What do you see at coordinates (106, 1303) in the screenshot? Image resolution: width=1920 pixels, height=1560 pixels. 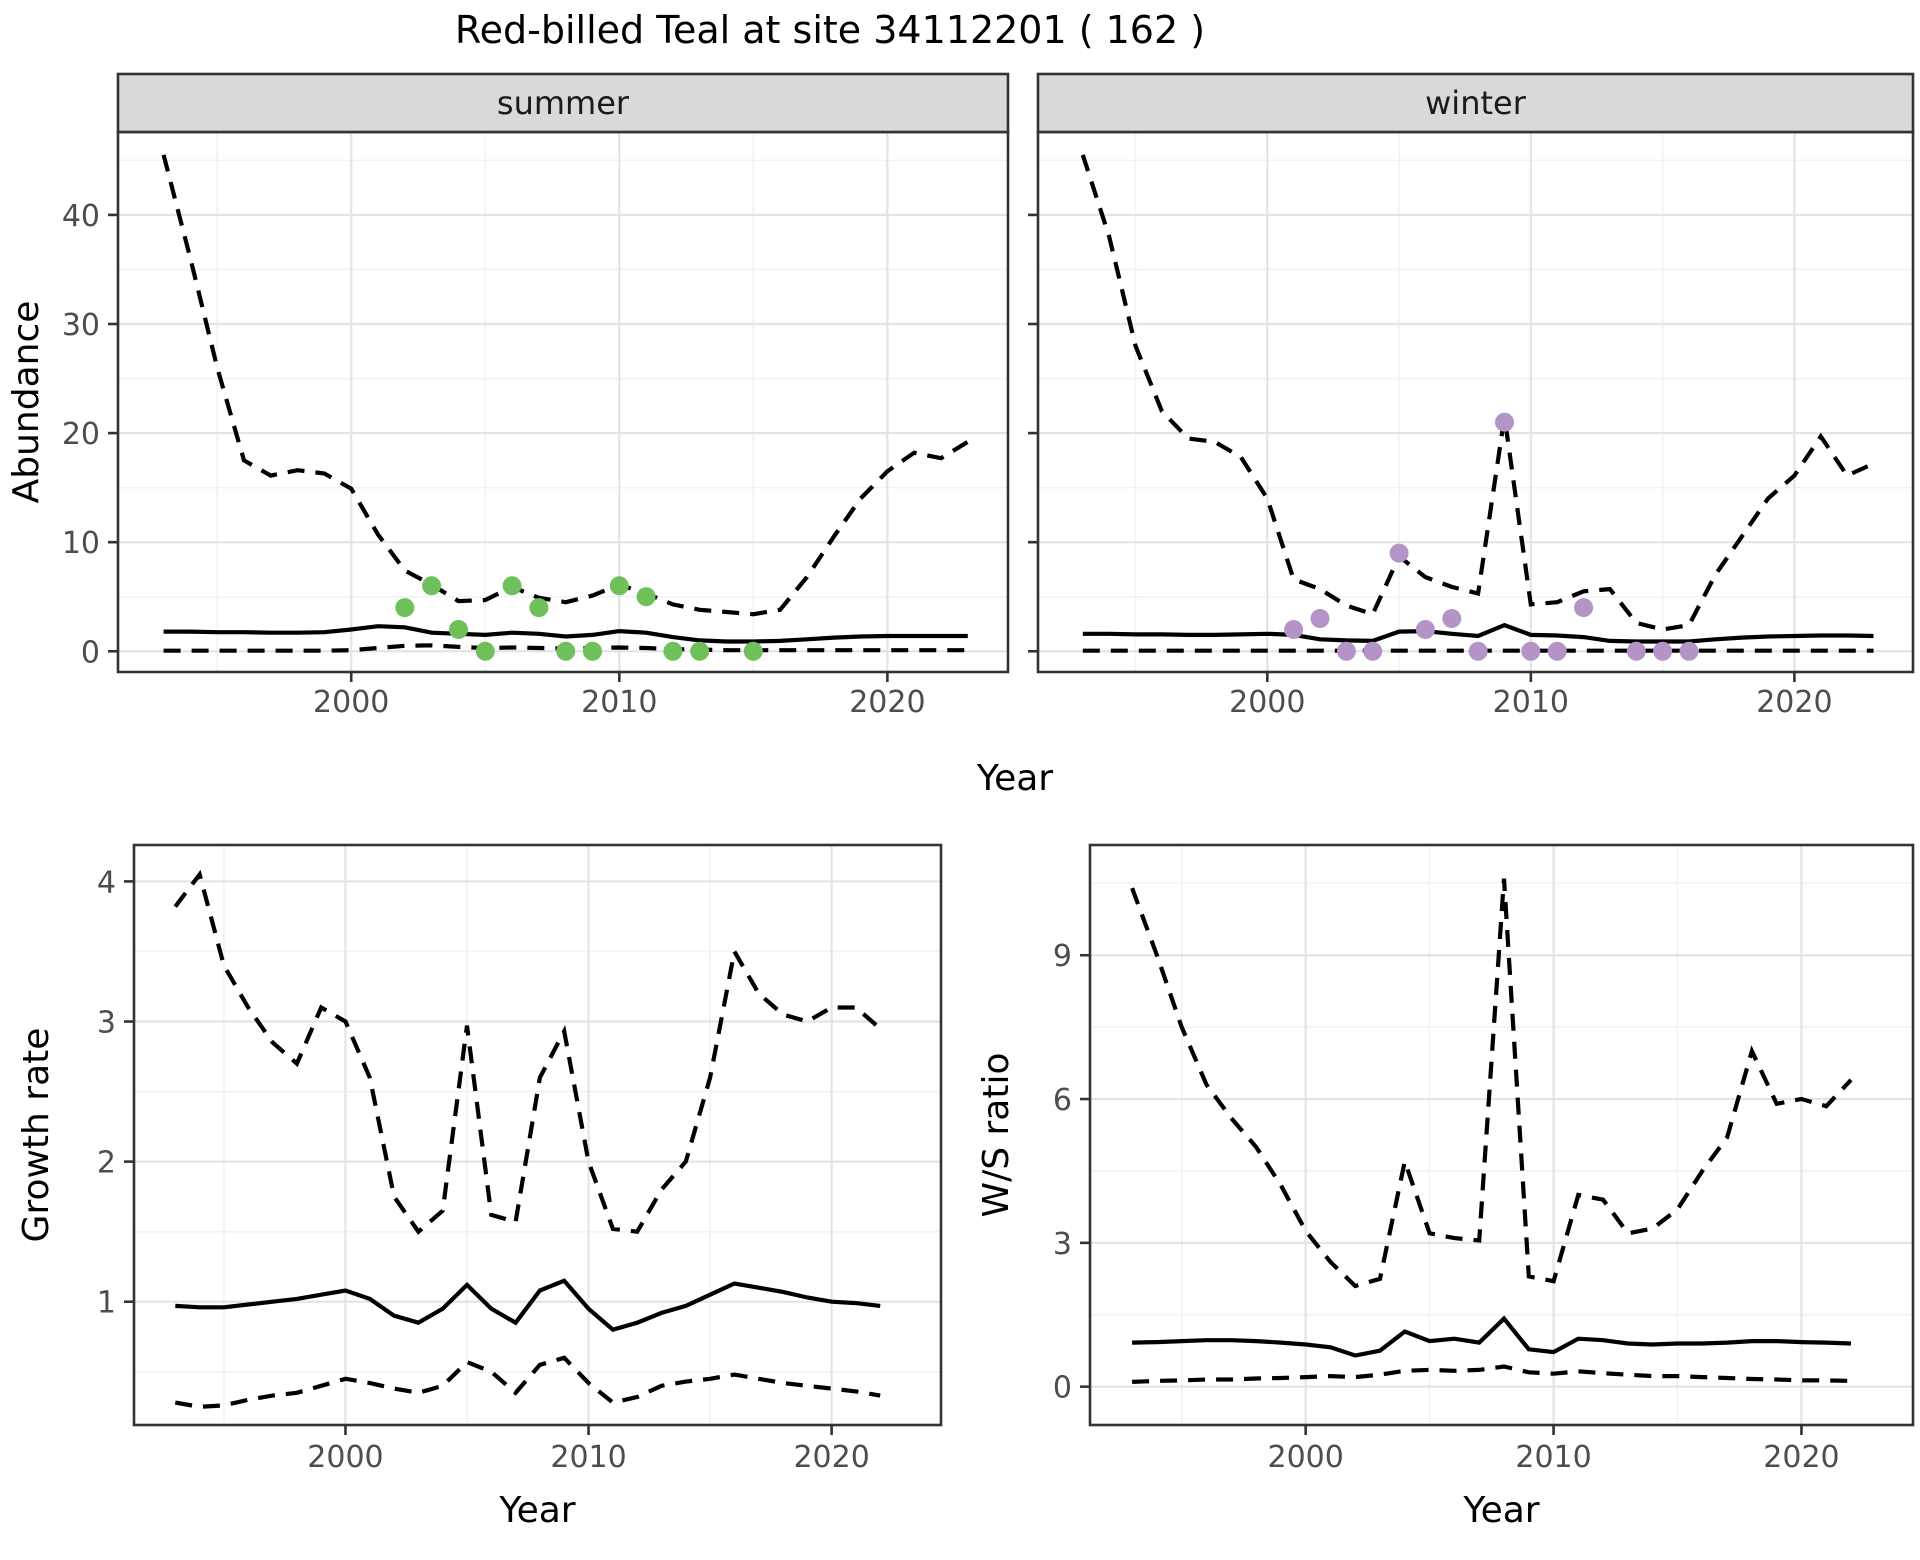 I see `y-axis-tick-label: 1` at bounding box center [106, 1303].